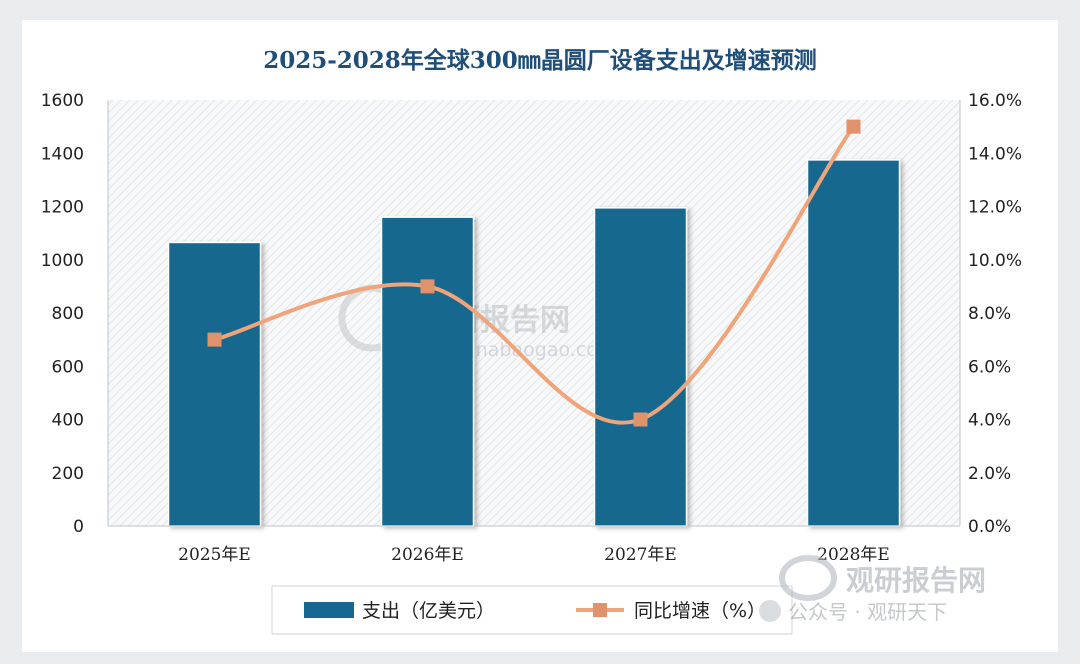  What do you see at coordinates (427, 371) in the screenshot?
I see `bar-2026年E` at bounding box center [427, 371].